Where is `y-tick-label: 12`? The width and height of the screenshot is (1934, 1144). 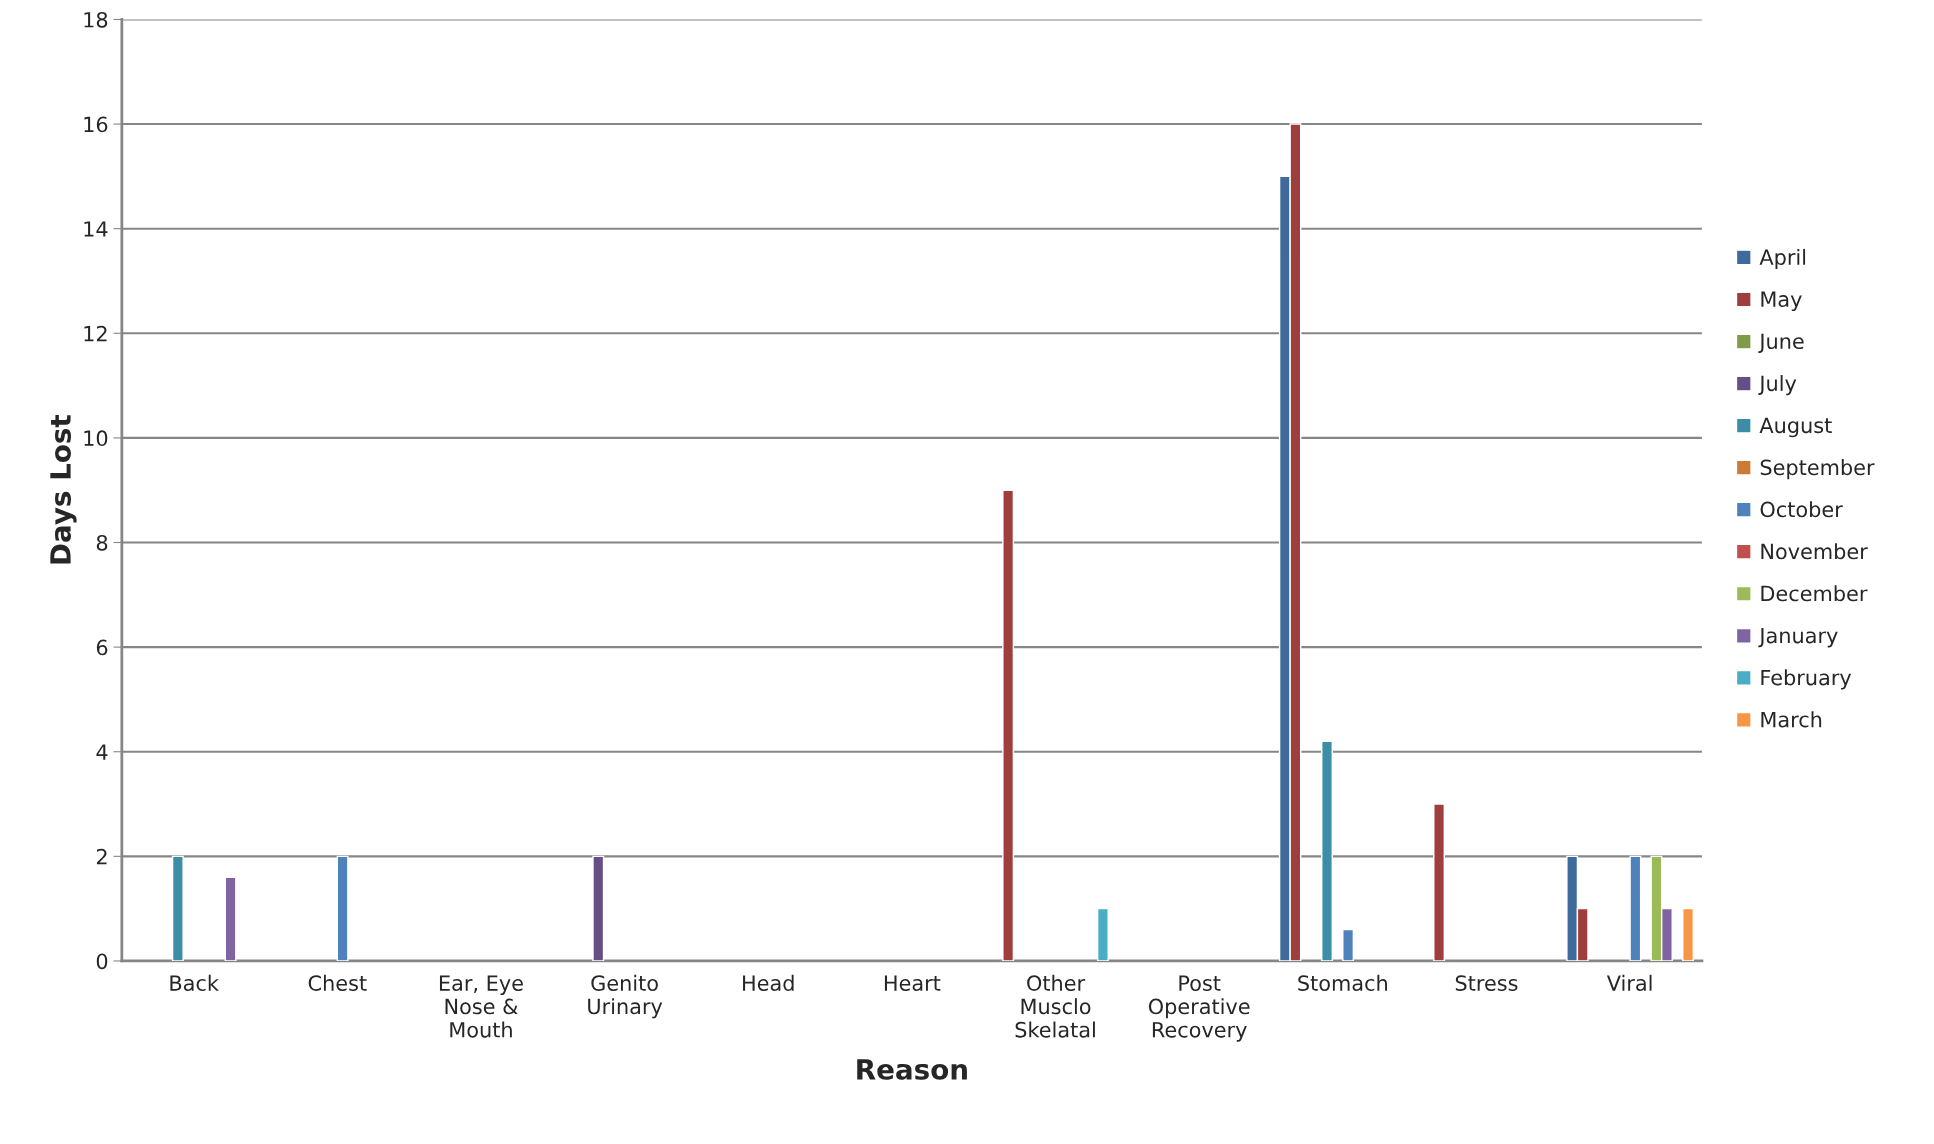
y-tick-label: 12 is located at coordinates (95, 333).